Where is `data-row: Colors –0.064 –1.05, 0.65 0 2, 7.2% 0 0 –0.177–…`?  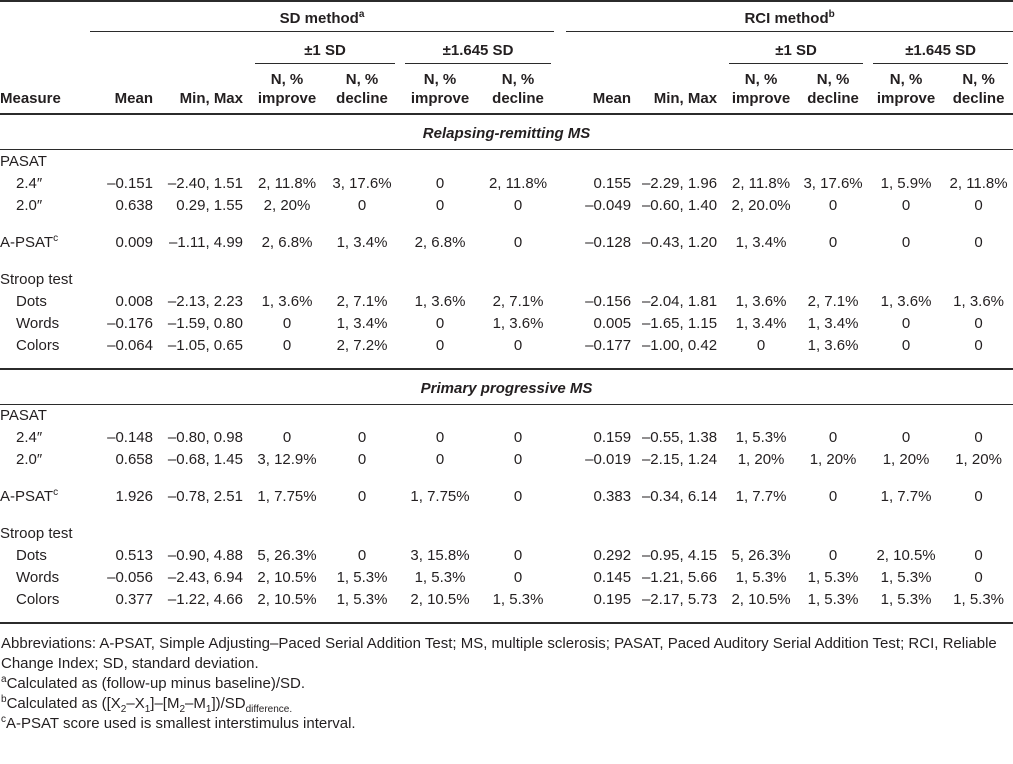 data-row: Colors –0.064 –1.05, 0.65 0 2, 7.2% 0 0 –0.177–… is located at coordinates (506, 351).